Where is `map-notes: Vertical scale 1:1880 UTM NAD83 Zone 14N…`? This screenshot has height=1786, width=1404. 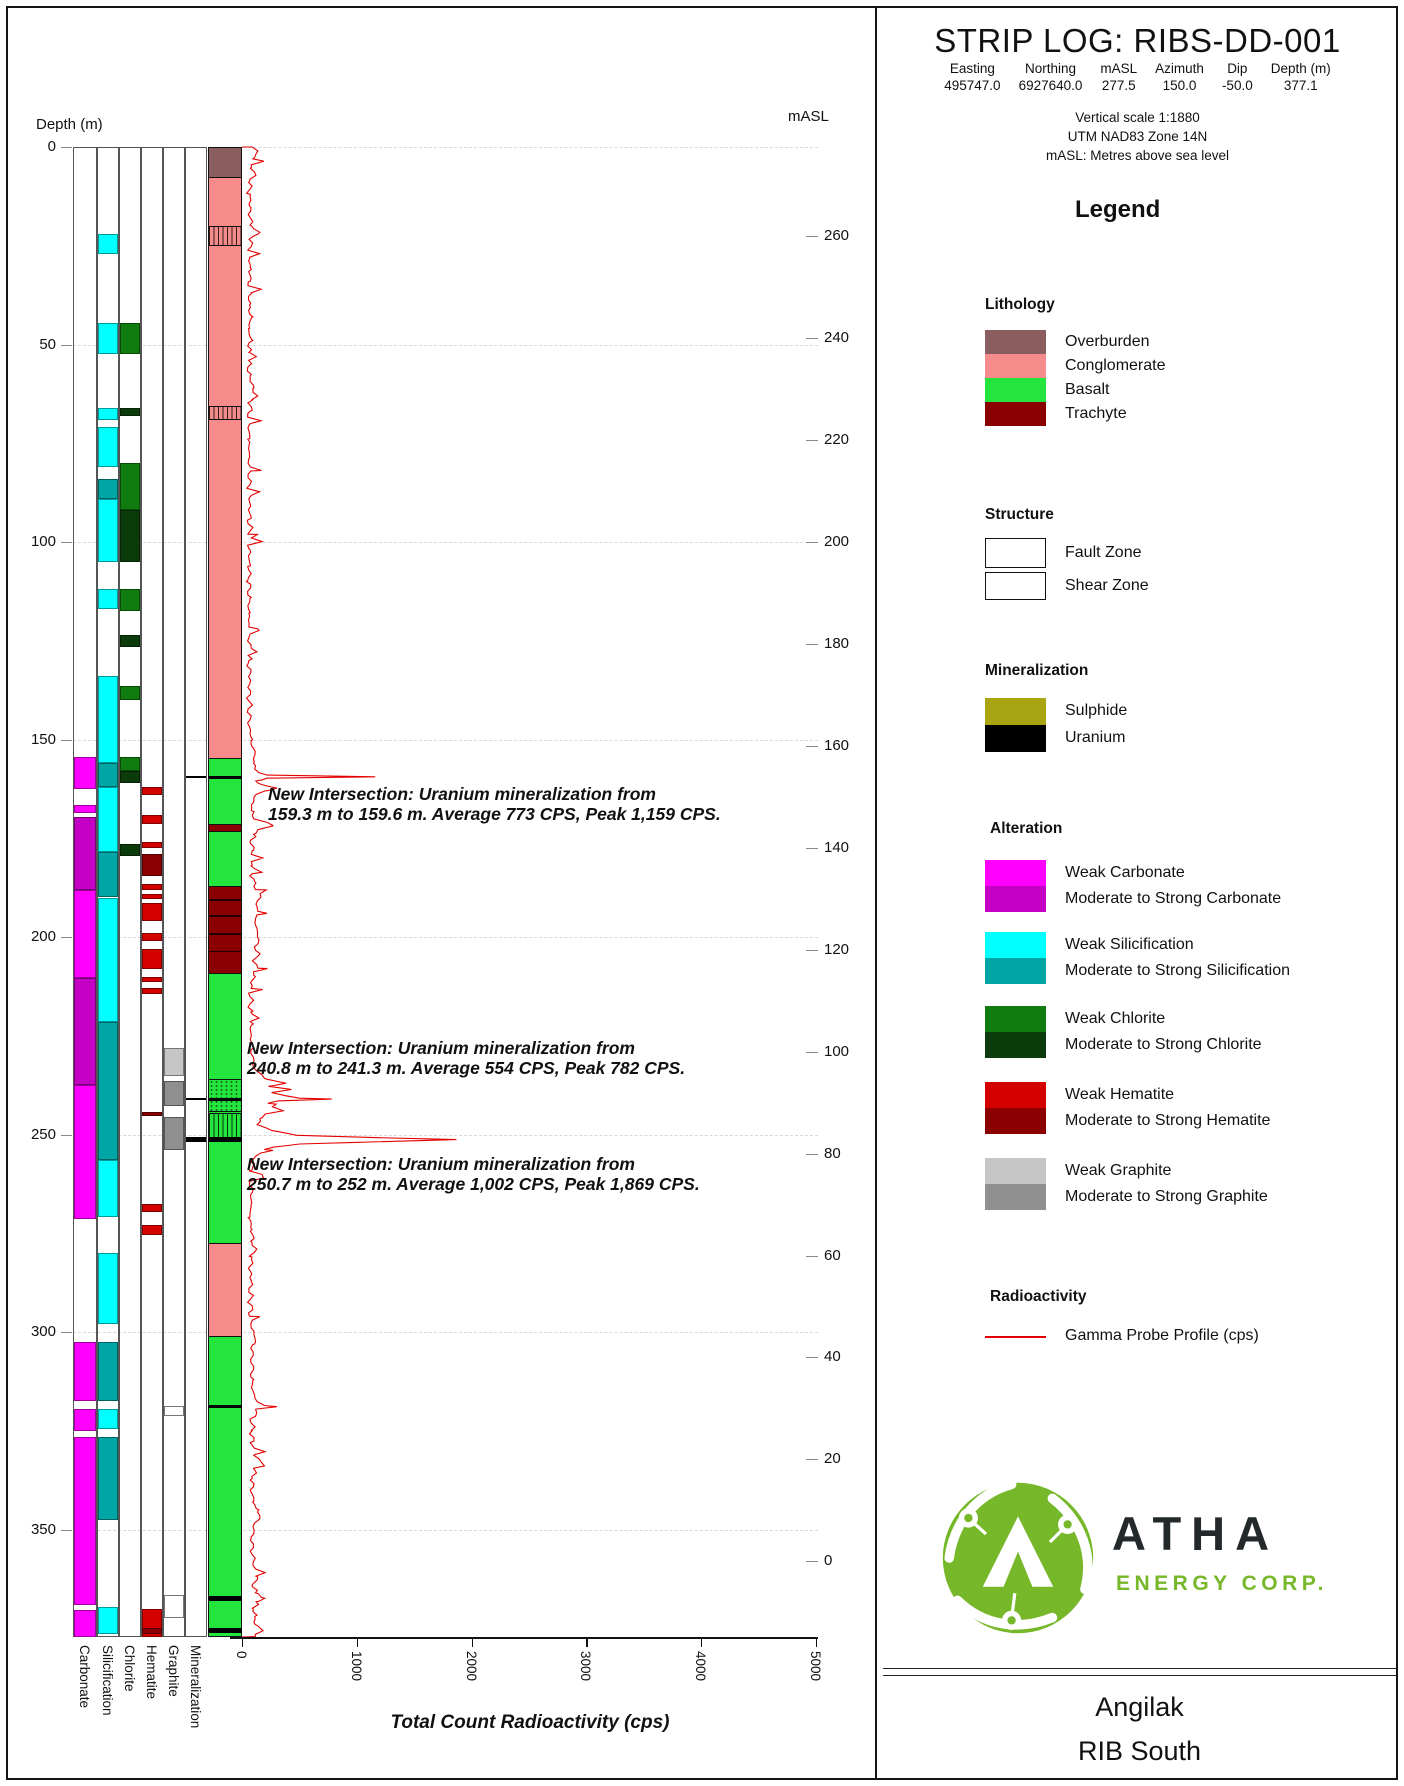
map-notes: Vertical scale 1:1880 UTM NAD83 Zone 14N… is located at coordinates (1137, 136).